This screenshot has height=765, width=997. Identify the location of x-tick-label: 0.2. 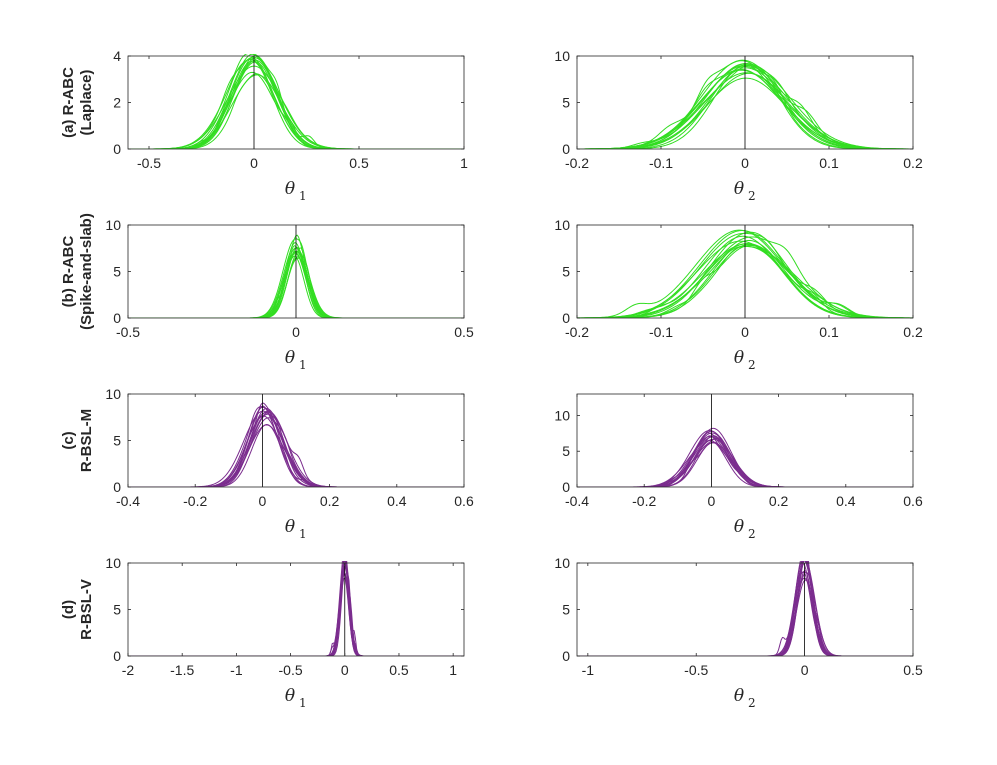
(330, 501).